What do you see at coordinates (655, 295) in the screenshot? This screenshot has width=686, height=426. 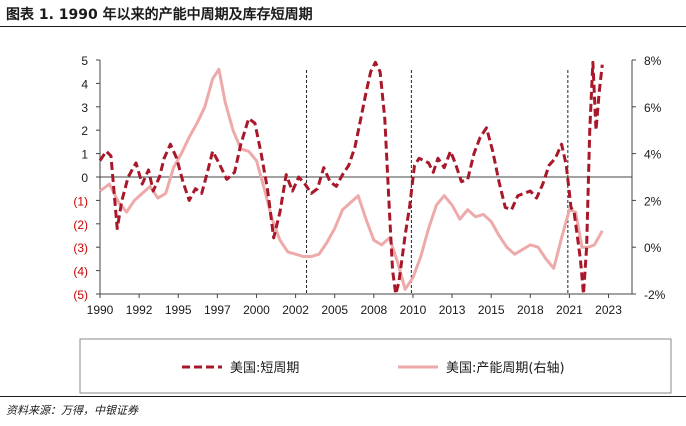 I see `y-right-tick-label: -2%` at bounding box center [655, 295].